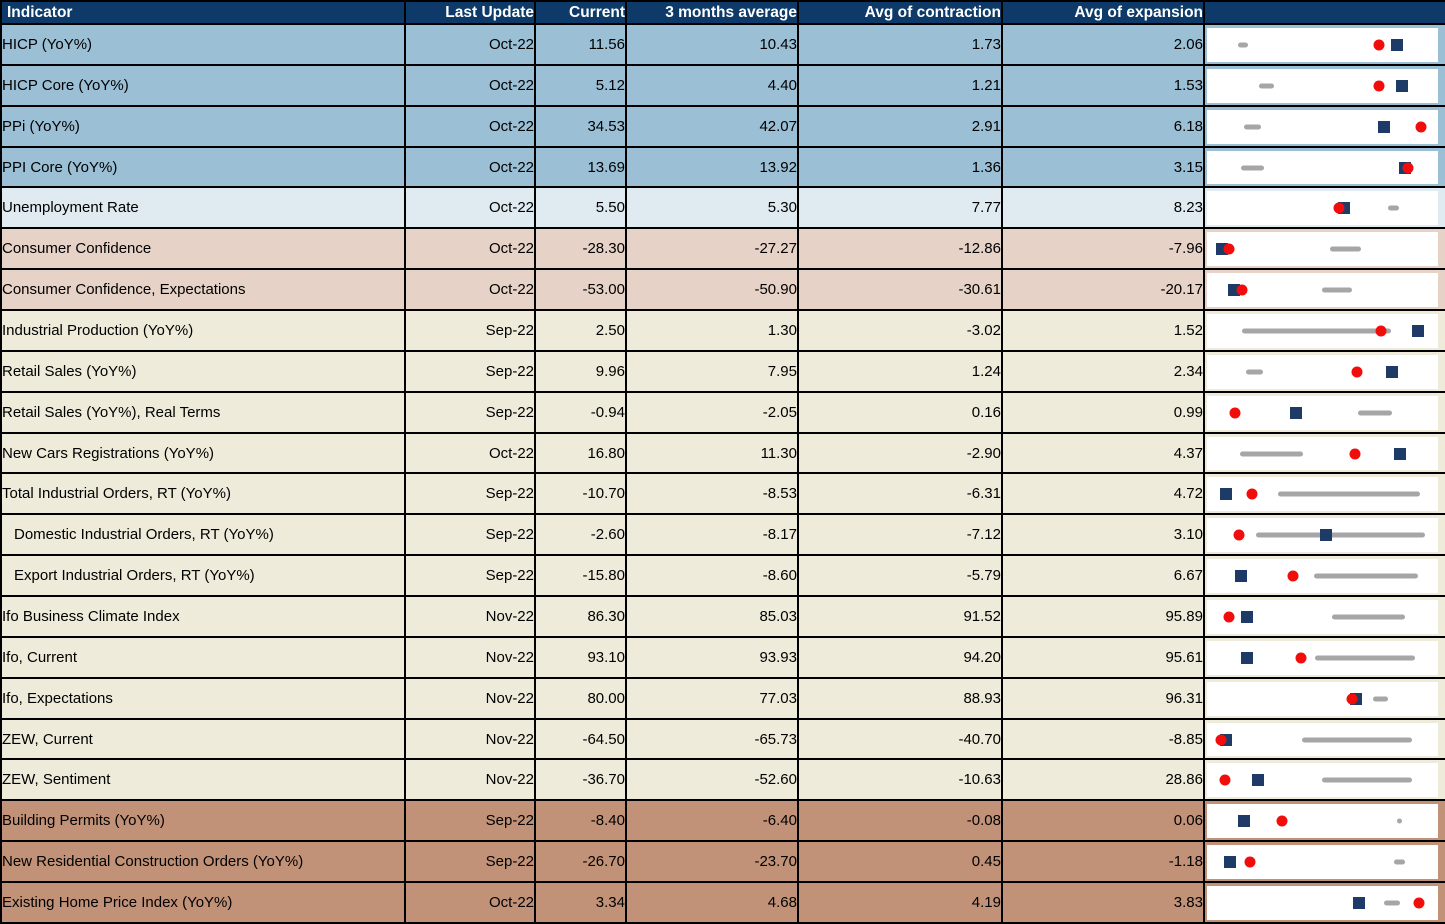 This screenshot has width=1445, height=924. What do you see at coordinates (580, 249) in the screenshot?
I see `cell-current: -28.30` at bounding box center [580, 249].